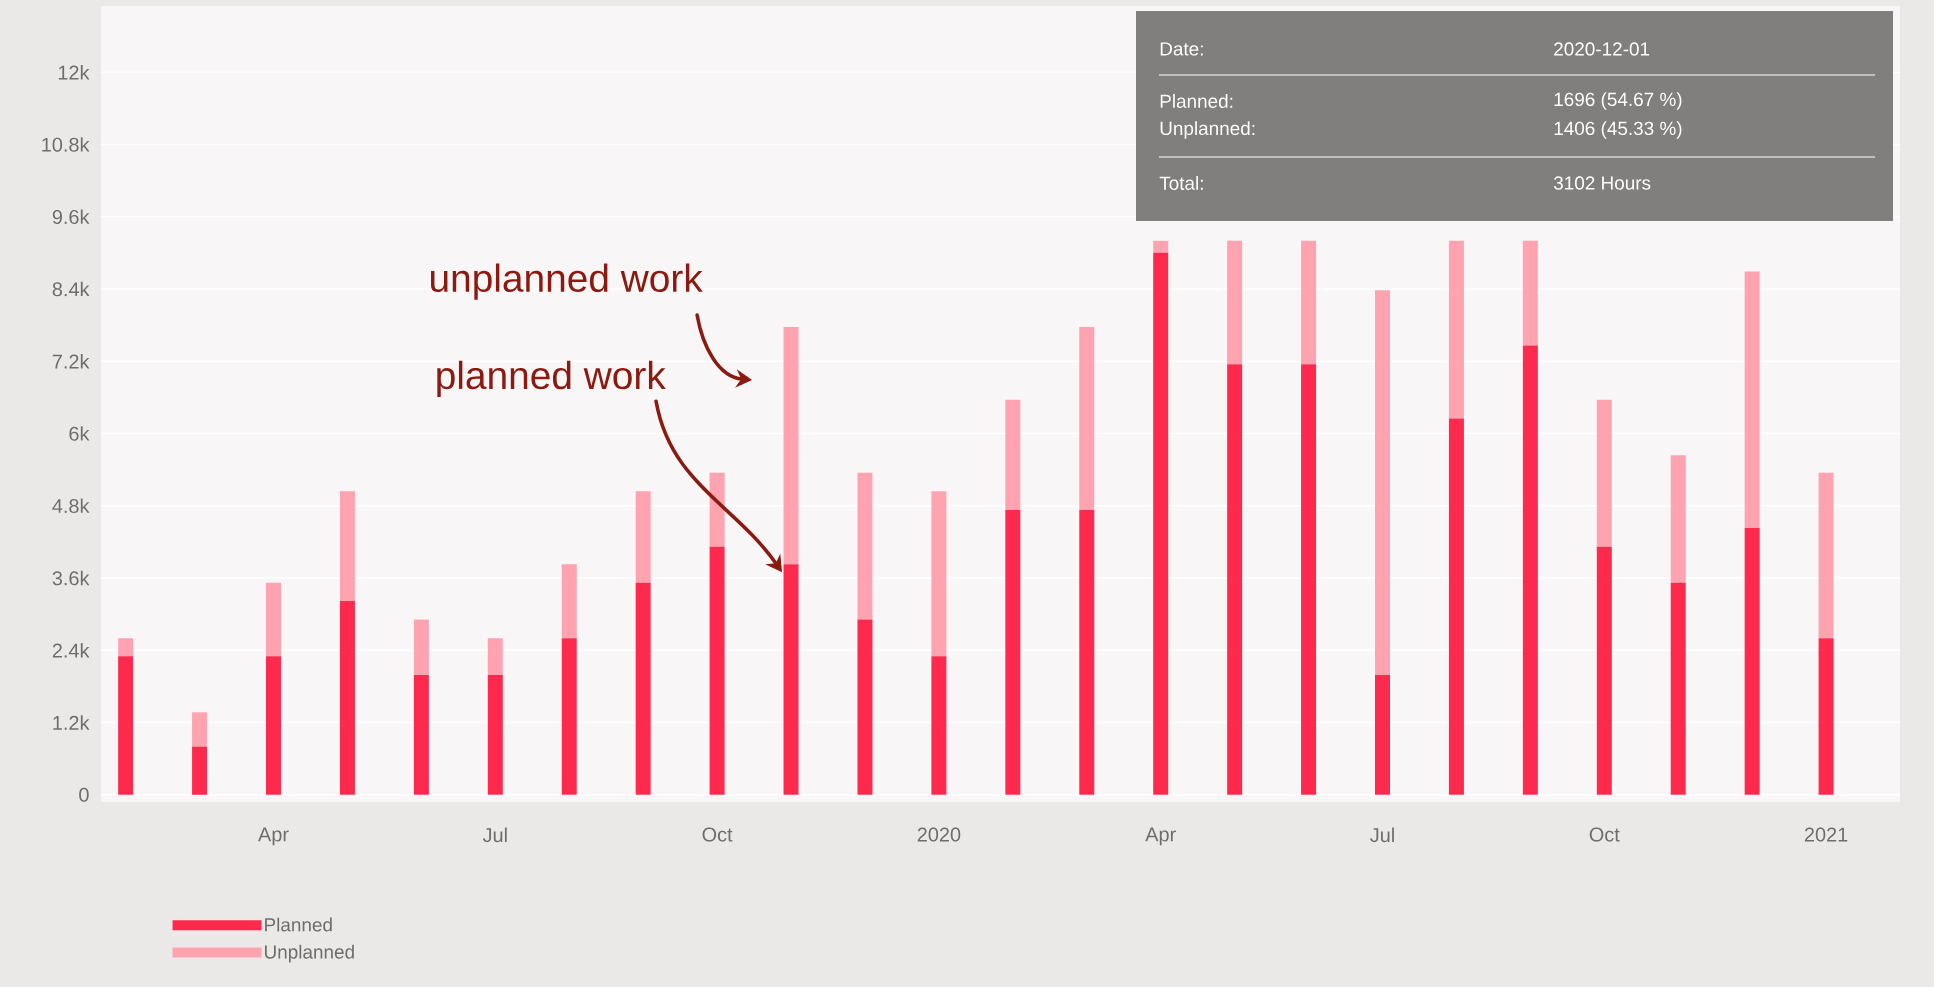 Image resolution: width=1934 pixels, height=987 pixels. I want to click on y-tick-label: 10.8k, so click(66, 144).